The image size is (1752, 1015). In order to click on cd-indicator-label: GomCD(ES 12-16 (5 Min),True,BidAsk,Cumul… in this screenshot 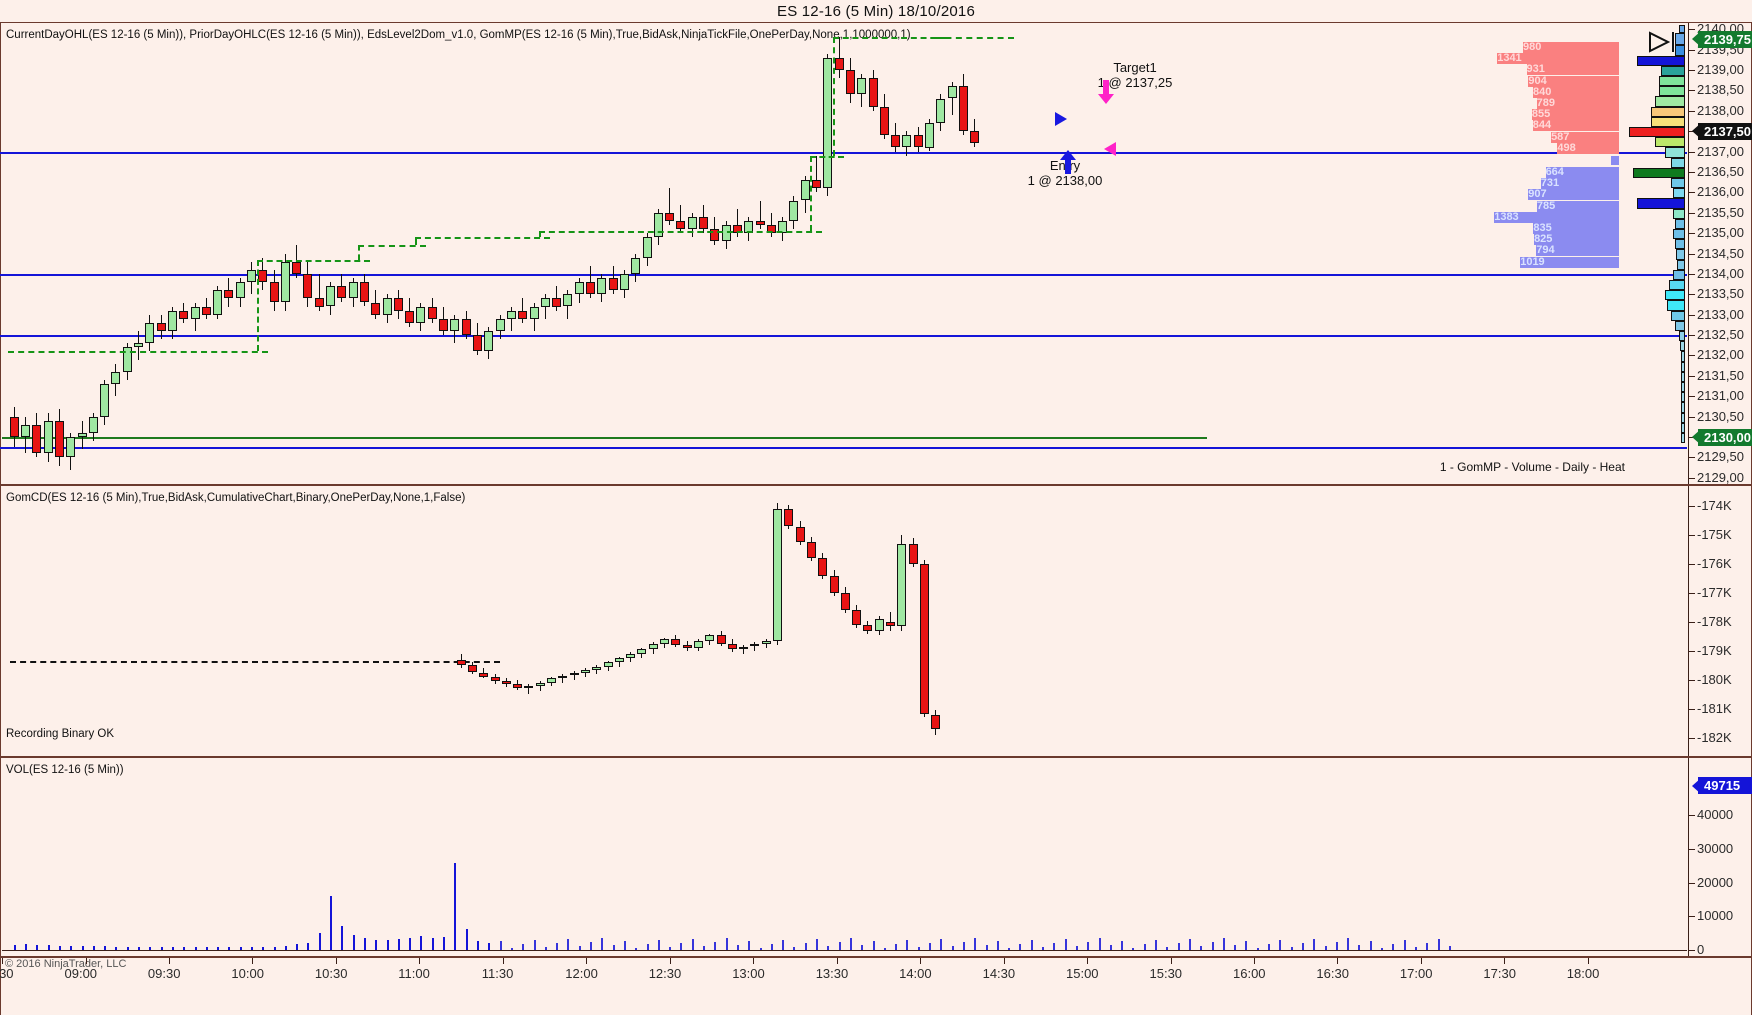, I will do `click(236, 498)`.